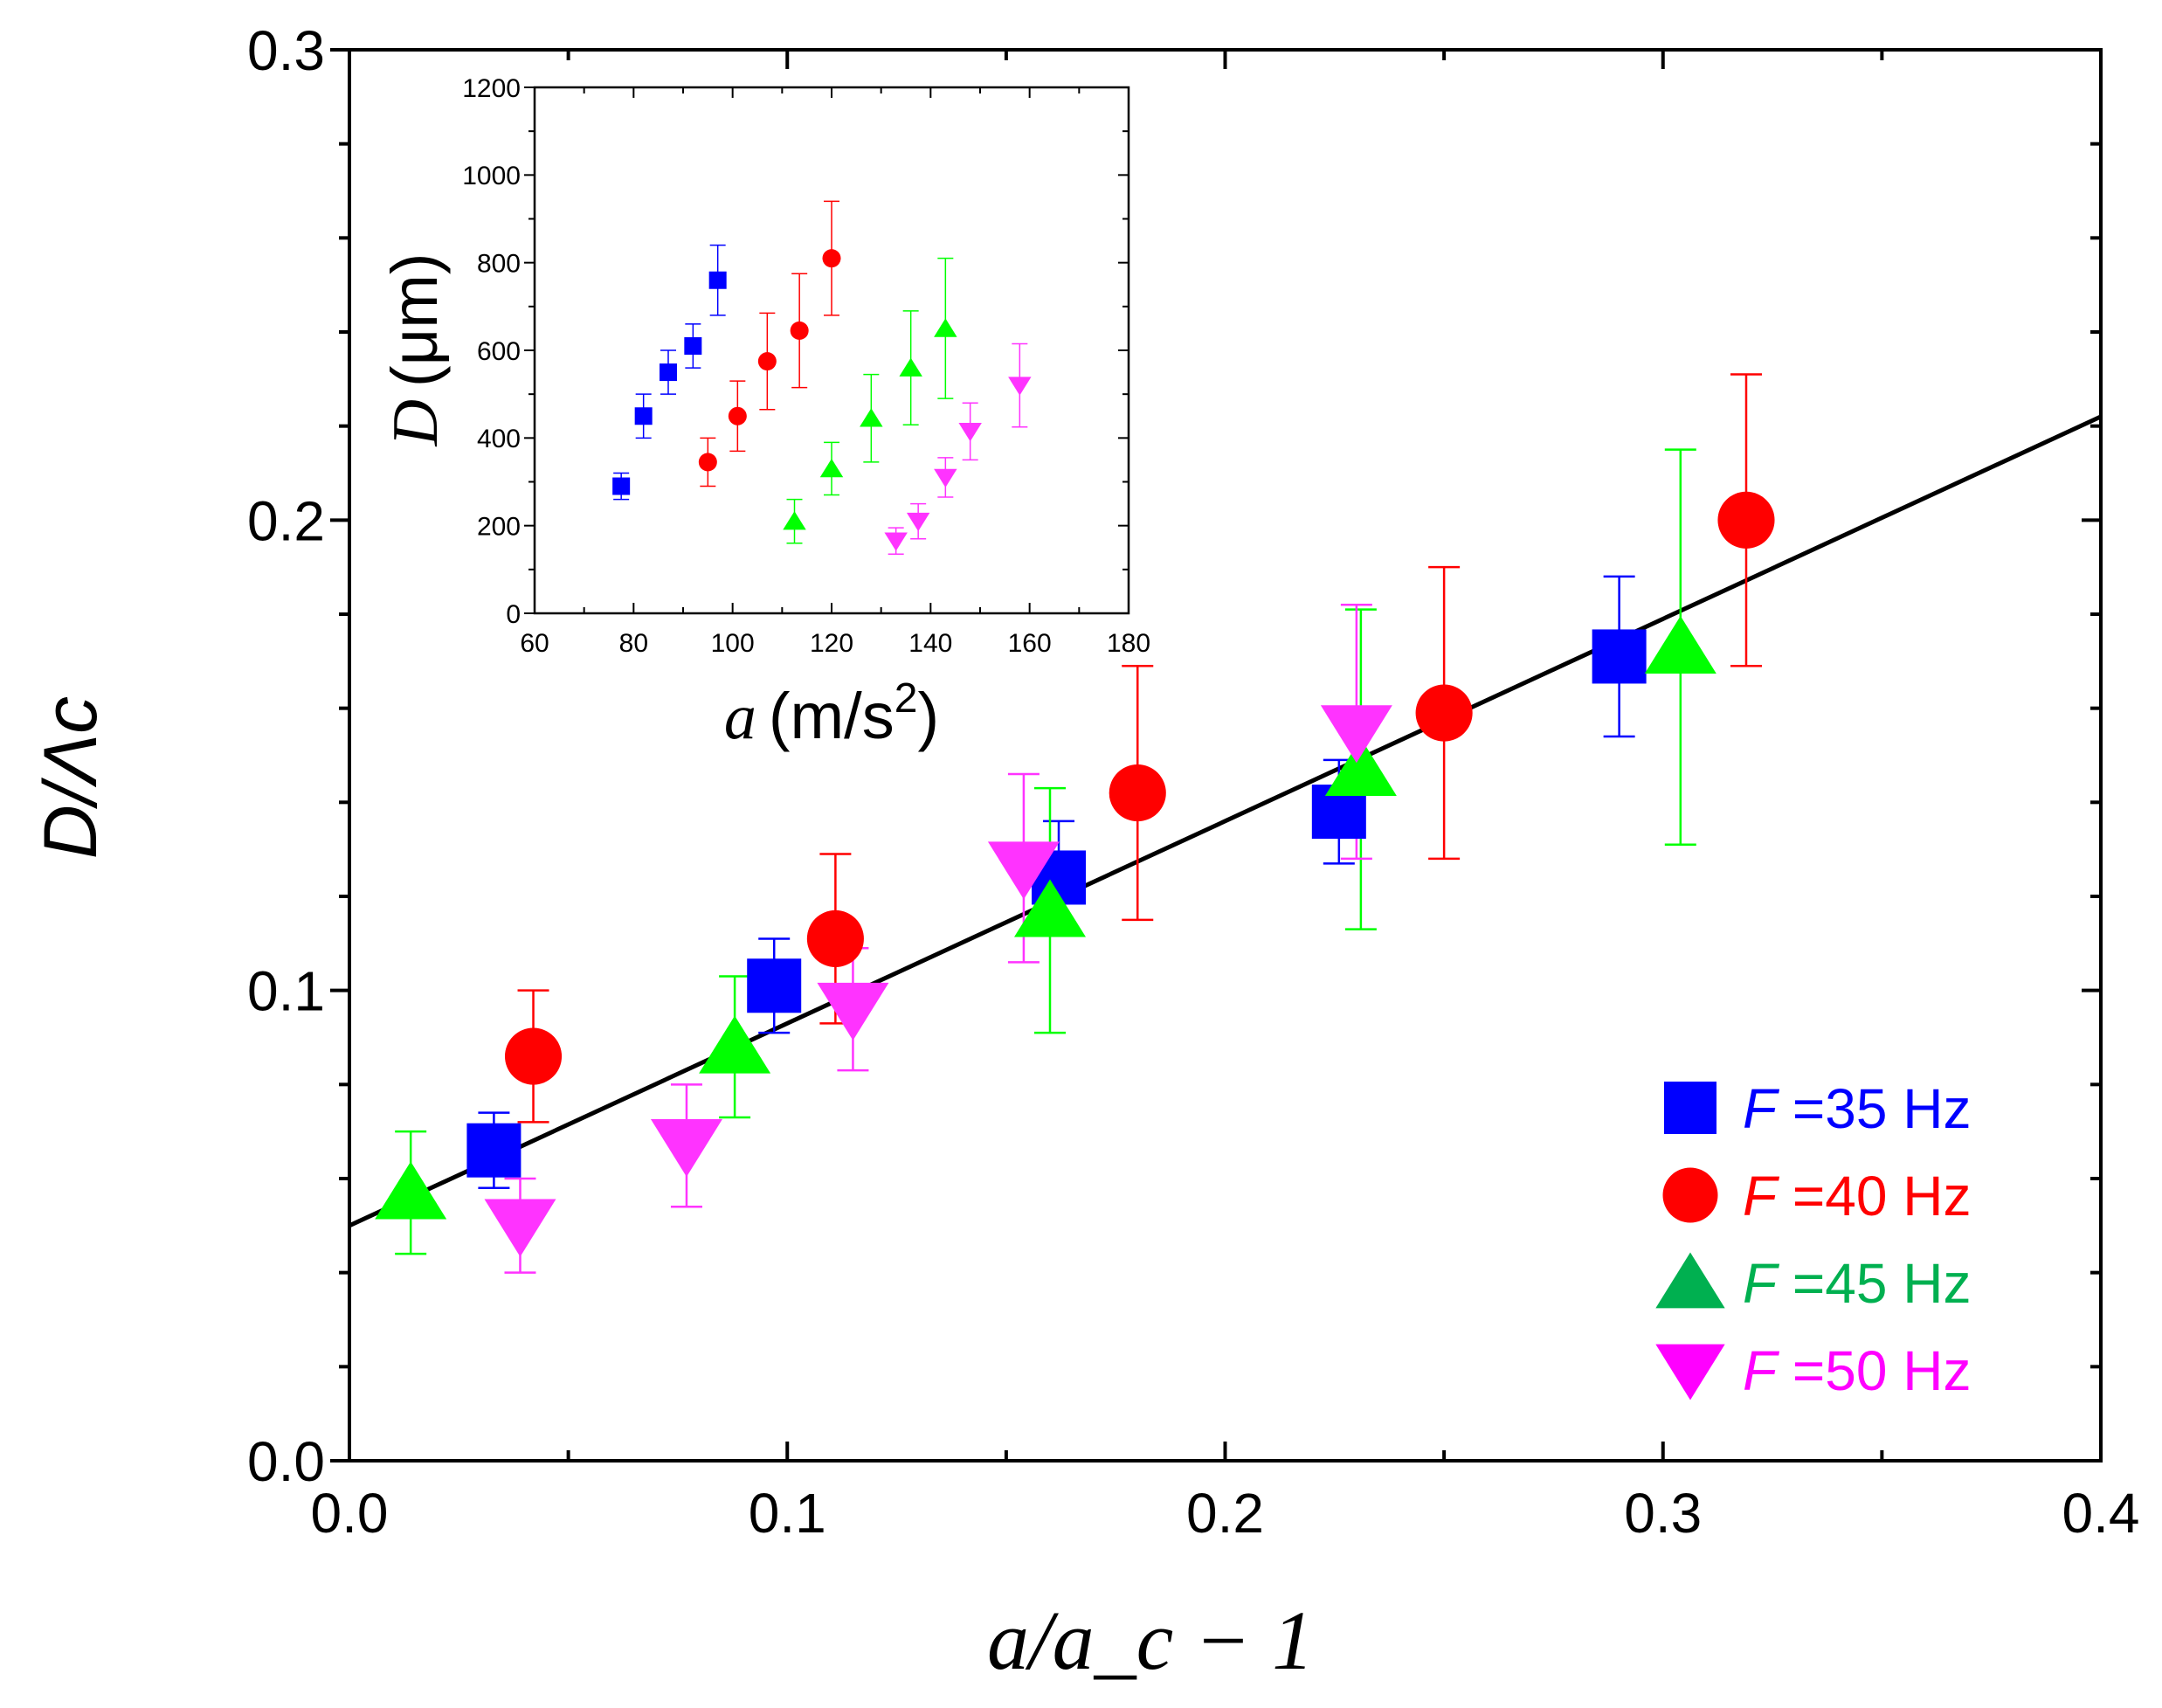 The width and height of the screenshot is (2162, 1708). I want to click on inset-y-axis-label-text: D (μm), so click(415, 349).